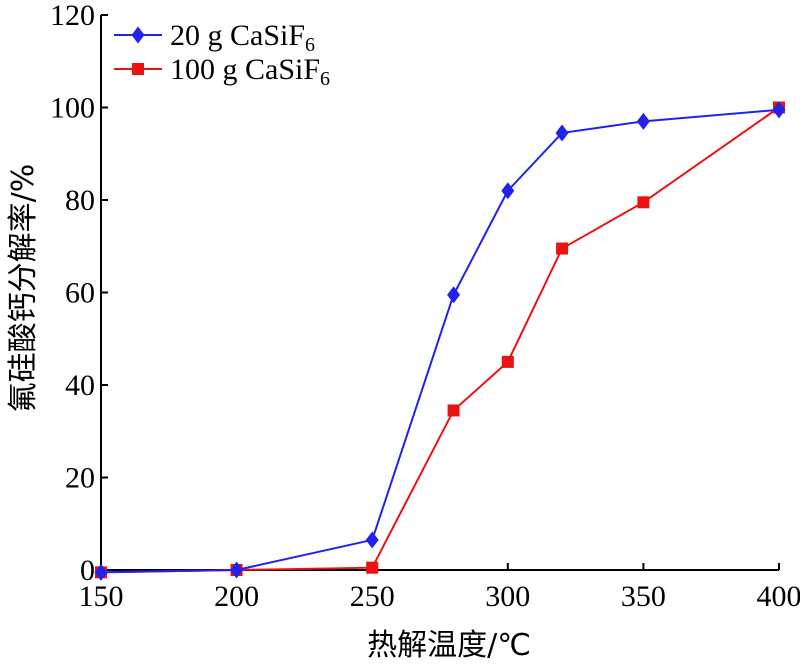 Image resolution: width=800 pixels, height=667 pixels. I want to click on y-tick-label: 60, so click(80, 293).